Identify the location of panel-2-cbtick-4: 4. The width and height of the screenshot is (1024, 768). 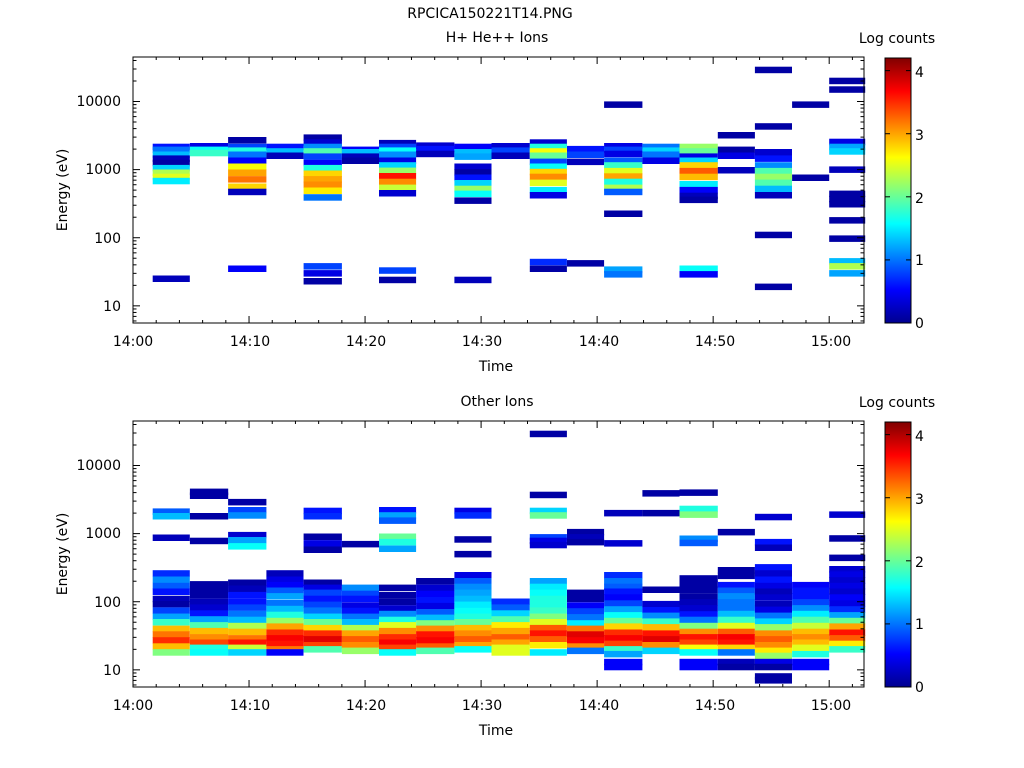
(919, 437).